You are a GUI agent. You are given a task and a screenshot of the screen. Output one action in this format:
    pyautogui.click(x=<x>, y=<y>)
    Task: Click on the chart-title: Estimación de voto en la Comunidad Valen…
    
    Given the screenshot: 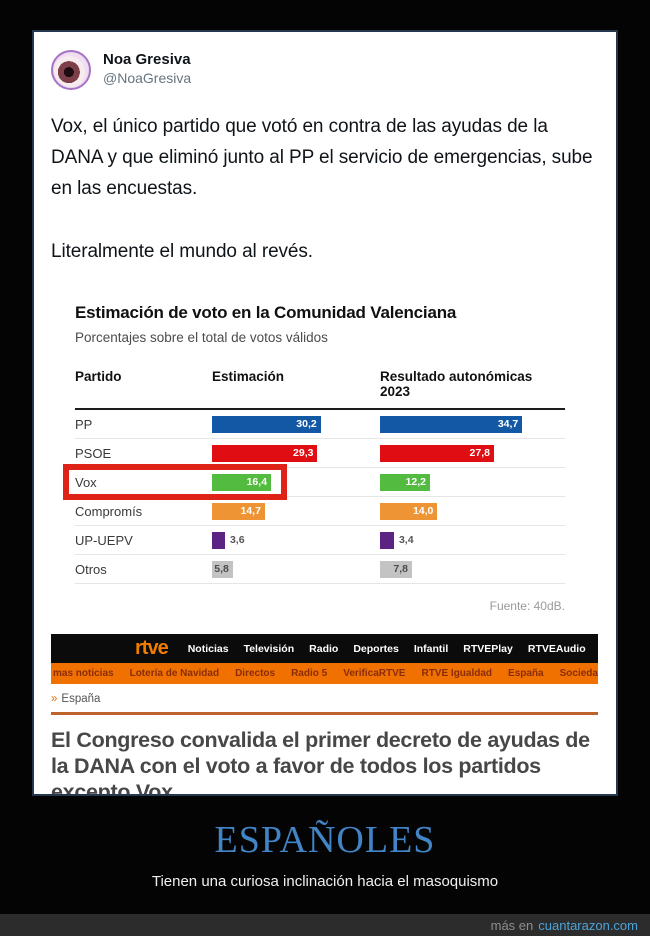 What is the action you would take?
    pyautogui.click(x=266, y=312)
    